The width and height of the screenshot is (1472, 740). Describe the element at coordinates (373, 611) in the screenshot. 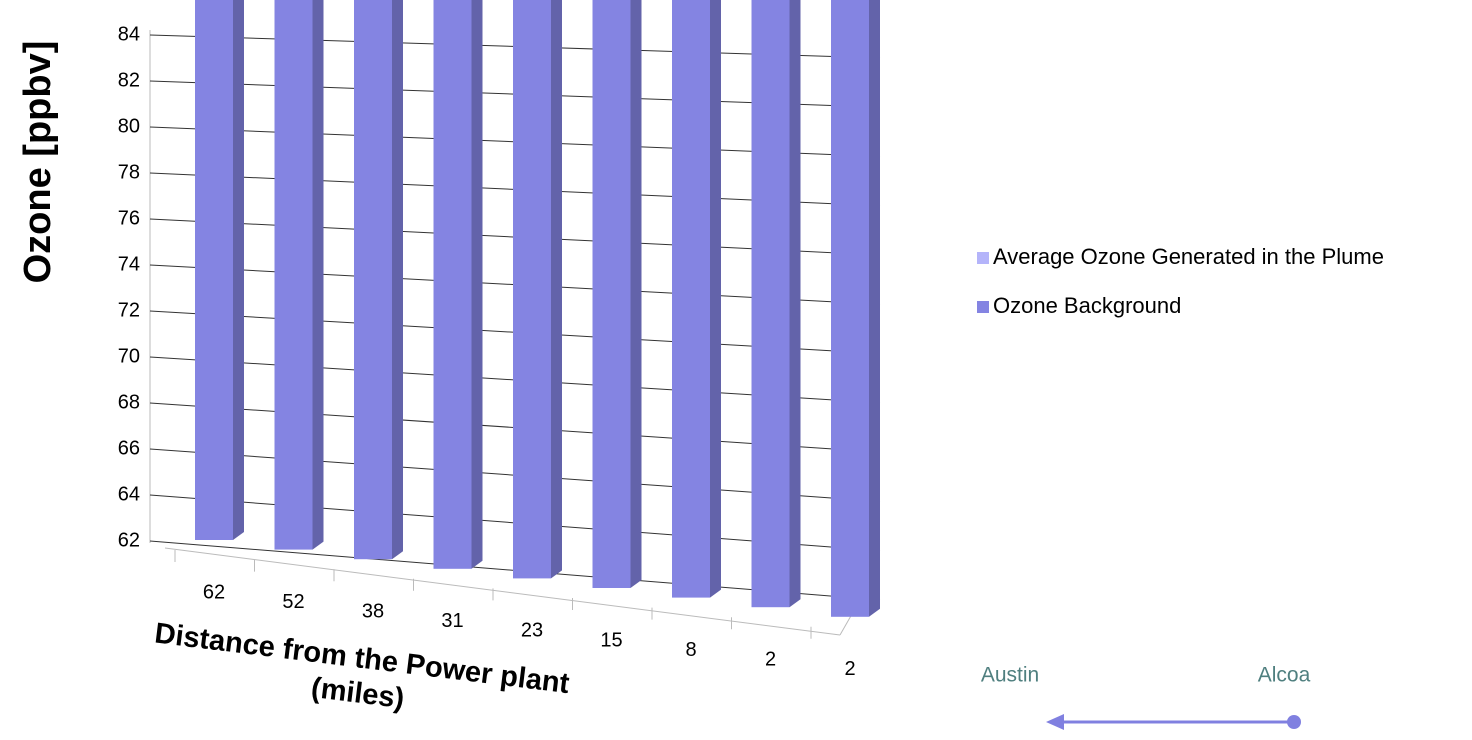

I see `x-tick-label: 38` at that location.